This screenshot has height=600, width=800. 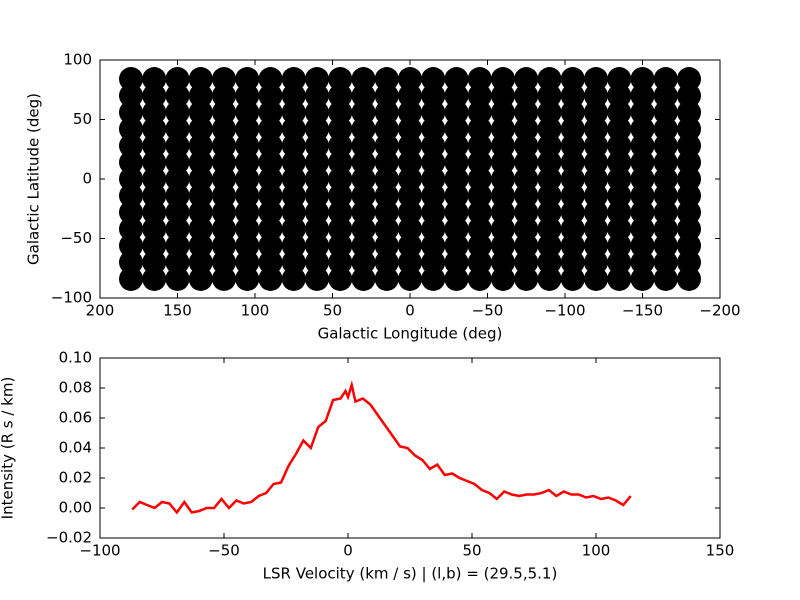 What do you see at coordinates (488, 311) in the screenshot?
I see `x-tick-label: −50` at bounding box center [488, 311].